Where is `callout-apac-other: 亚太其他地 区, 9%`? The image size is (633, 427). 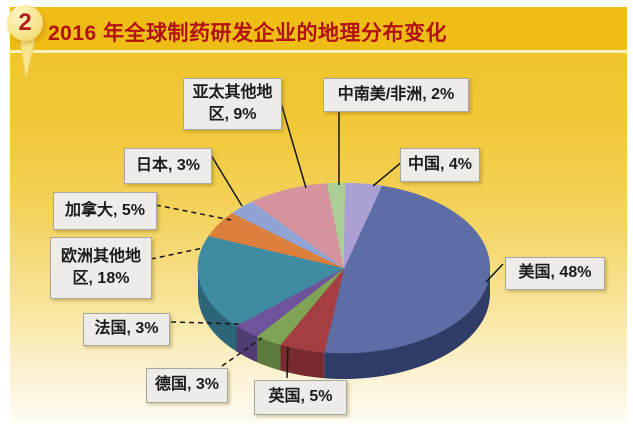 callout-apac-other: 亚太其他地 区, 9% is located at coordinates (232, 104).